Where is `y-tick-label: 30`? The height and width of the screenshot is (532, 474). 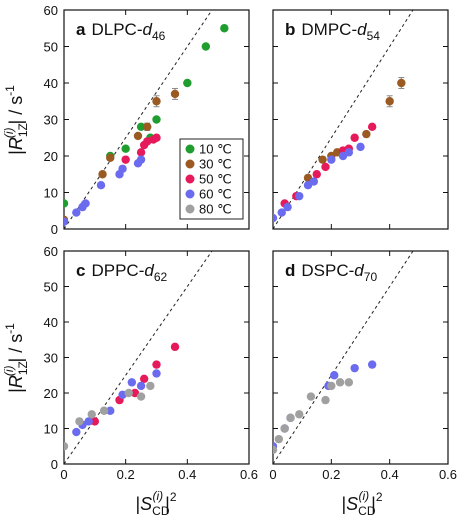
y-tick-label: 30 is located at coordinates (51, 358).